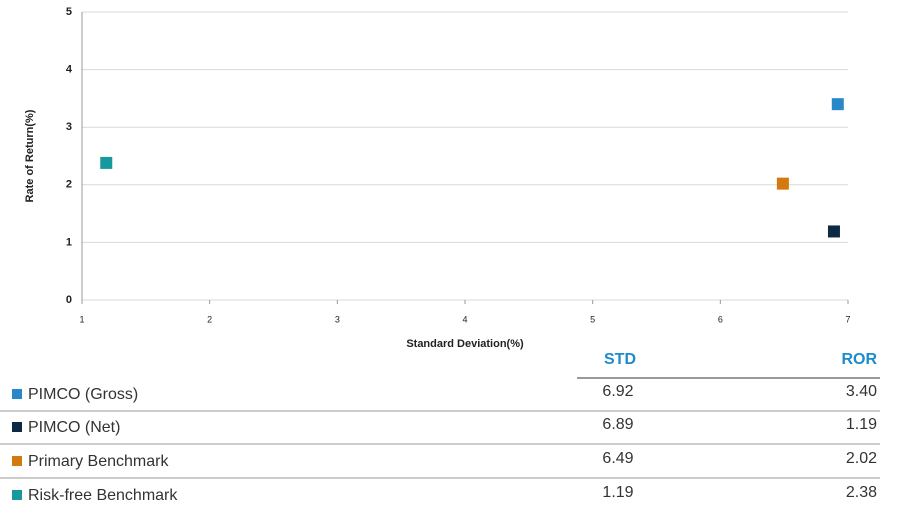  Describe the element at coordinates (98, 461) in the screenshot. I see `legend-label: Primary Benchmark` at that location.